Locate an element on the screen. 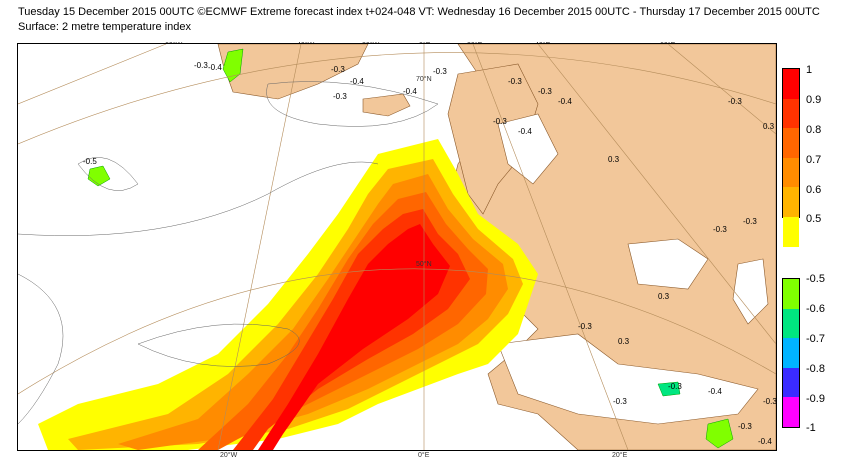 Image resolution: width=853 pixels, height=465 pixels. efi-neg-med is located at coordinates (669, 389).